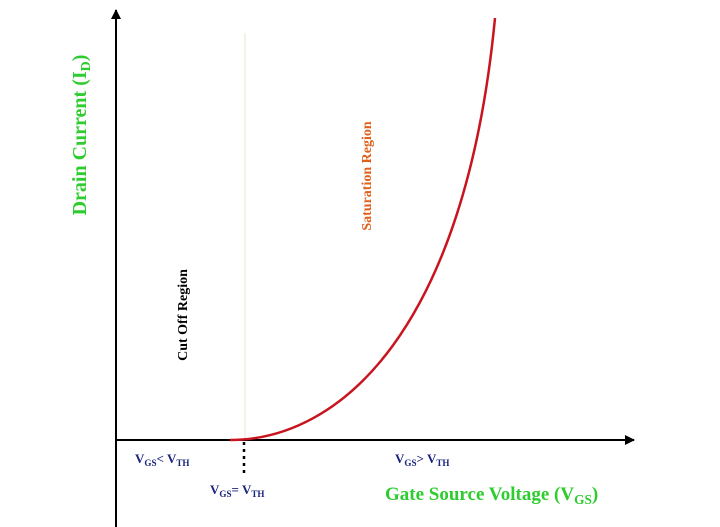  What do you see at coordinates (183, 315) in the screenshot?
I see `cut-off-label: Cut Off Region` at bounding box center [183, 315].